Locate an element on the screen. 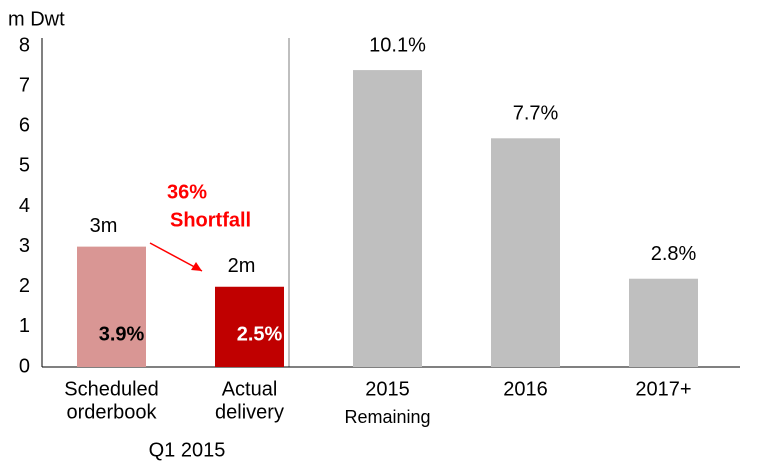  x-tick-label: orderbook is located at coordinates (111, 412).